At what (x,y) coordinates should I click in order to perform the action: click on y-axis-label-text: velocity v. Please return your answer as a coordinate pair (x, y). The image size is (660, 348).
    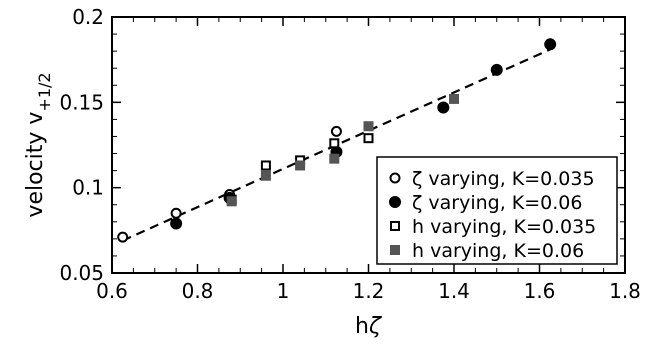
    Looking at the image, I should click on (35, 165).